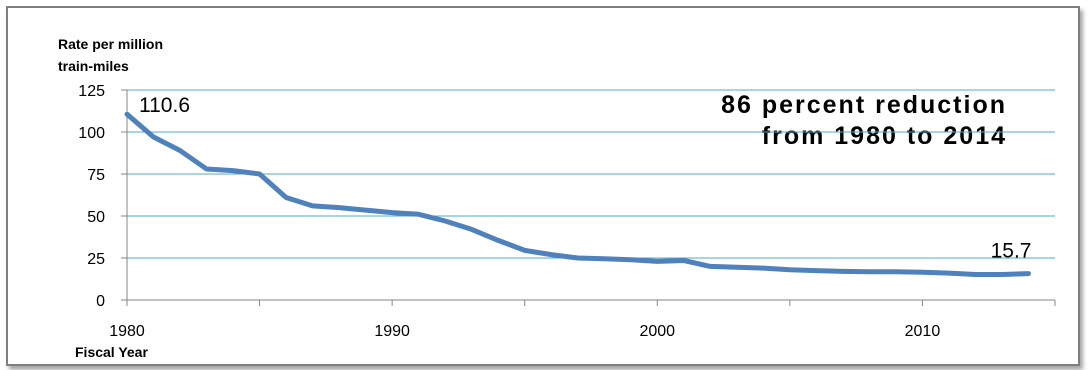 Image resolution: width=1091 pixels, height=370 pixels. I want to click on reduction-annotation: 86 percent reduction from 1980 to 2014, so click(864, 121).